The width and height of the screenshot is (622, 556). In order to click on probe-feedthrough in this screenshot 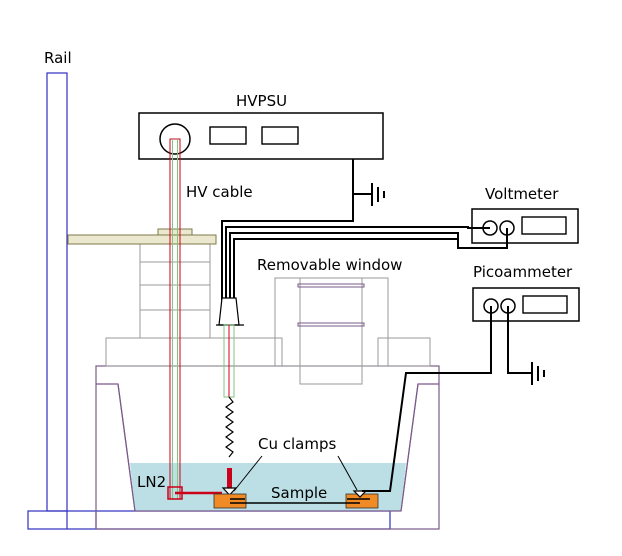, I will do `click(230, 396)`.